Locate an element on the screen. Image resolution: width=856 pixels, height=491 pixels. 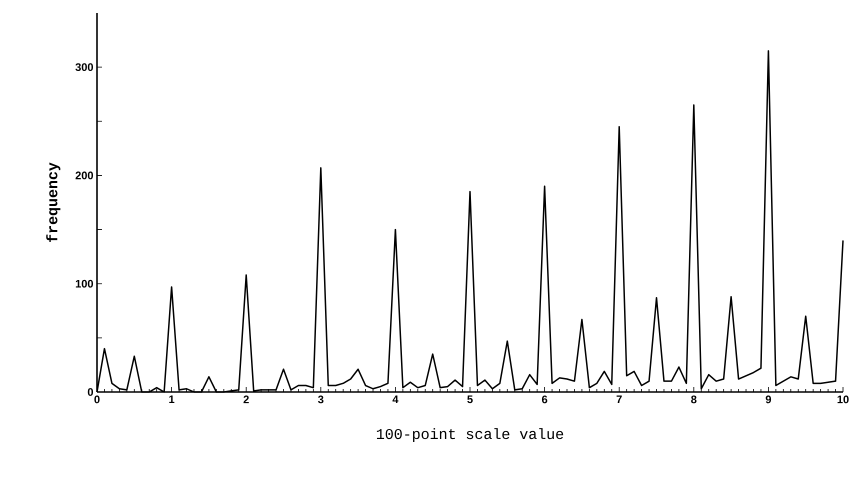
y-tick-label: 100 is located at coordinates (85, 284).